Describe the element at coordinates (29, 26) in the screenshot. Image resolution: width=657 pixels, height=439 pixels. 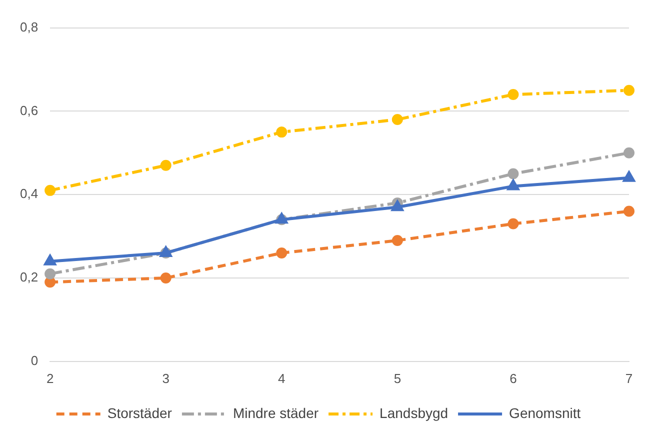
I see `y-tick-label: 0,8` at that location.